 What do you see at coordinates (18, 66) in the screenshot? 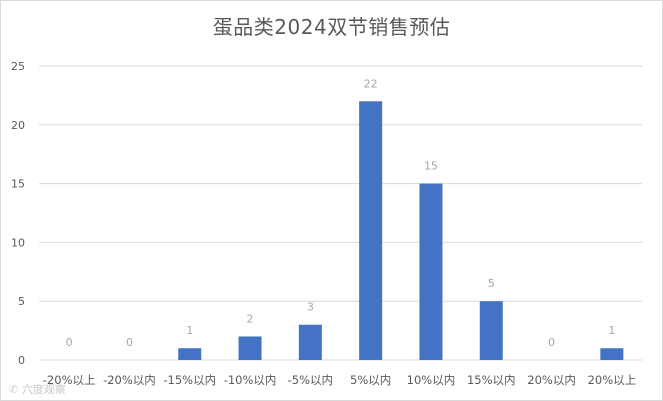
I see `y-tick-label: 25` at bounding box center [18, 66].